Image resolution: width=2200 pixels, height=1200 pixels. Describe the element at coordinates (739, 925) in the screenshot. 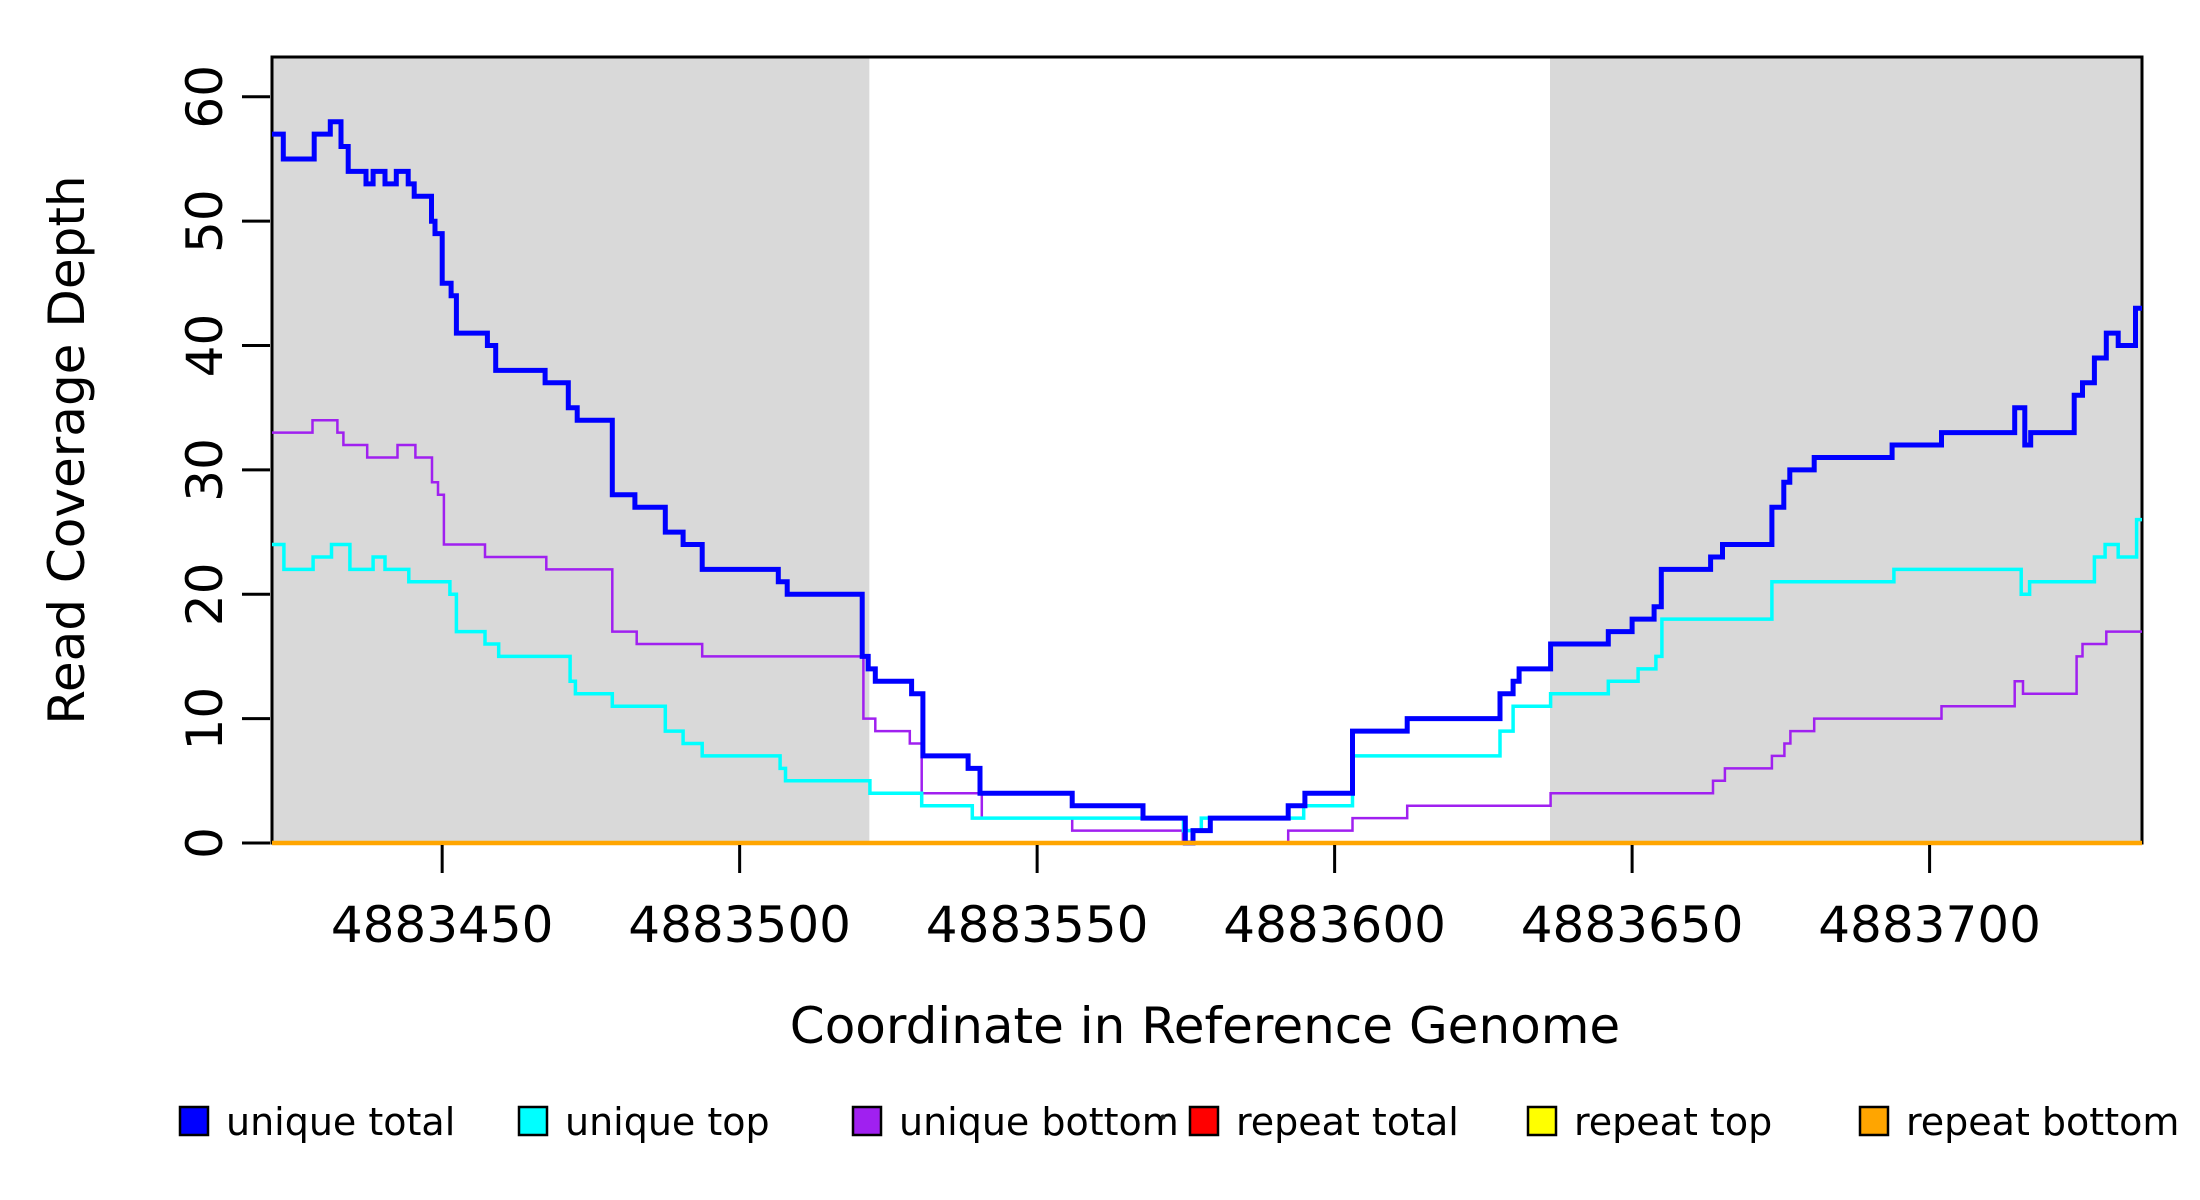

I see `x-tick-label-1: 4883500` at that location.